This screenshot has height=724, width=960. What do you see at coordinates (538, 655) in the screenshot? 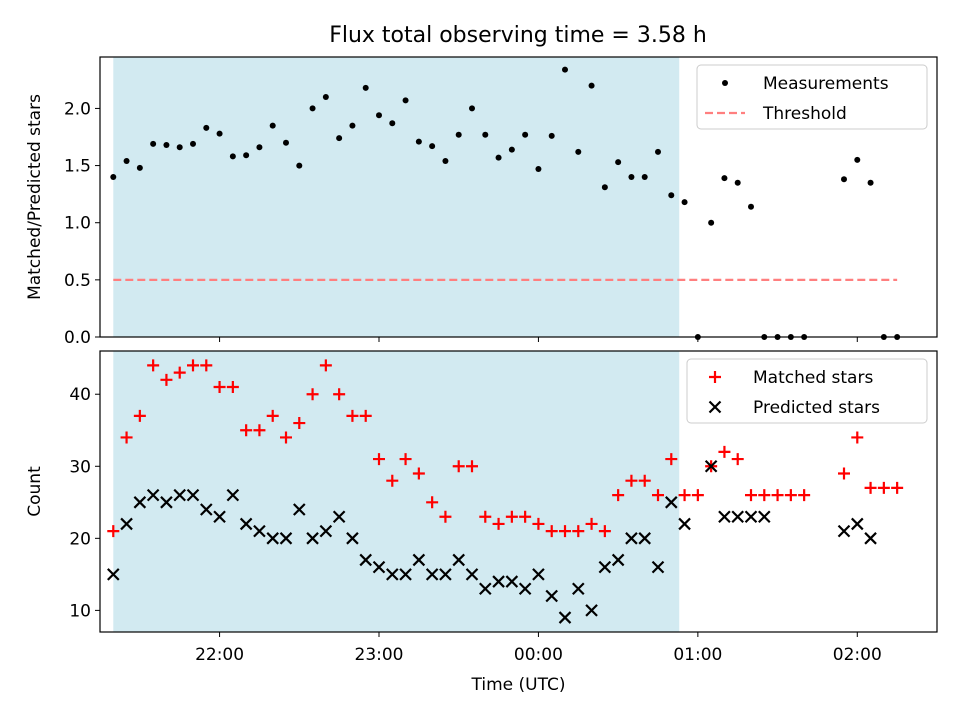
I see `x-tick-label: 00:00` at bounding box center [538, 655].